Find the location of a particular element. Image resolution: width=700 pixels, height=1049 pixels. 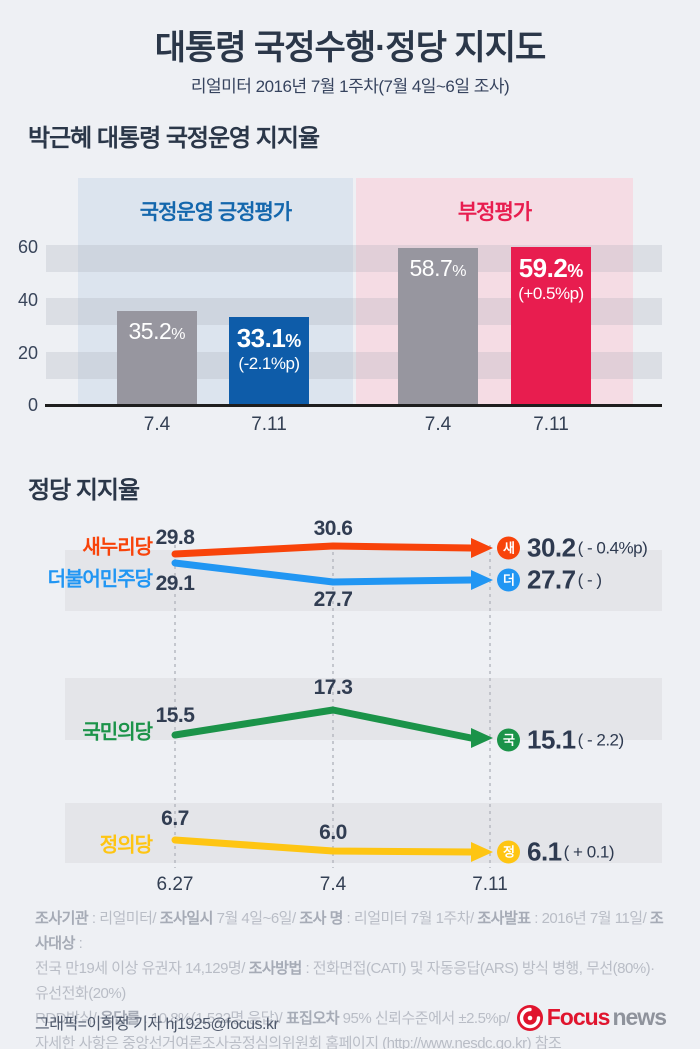

party-lines-svg is located at coordinates (332, 703).